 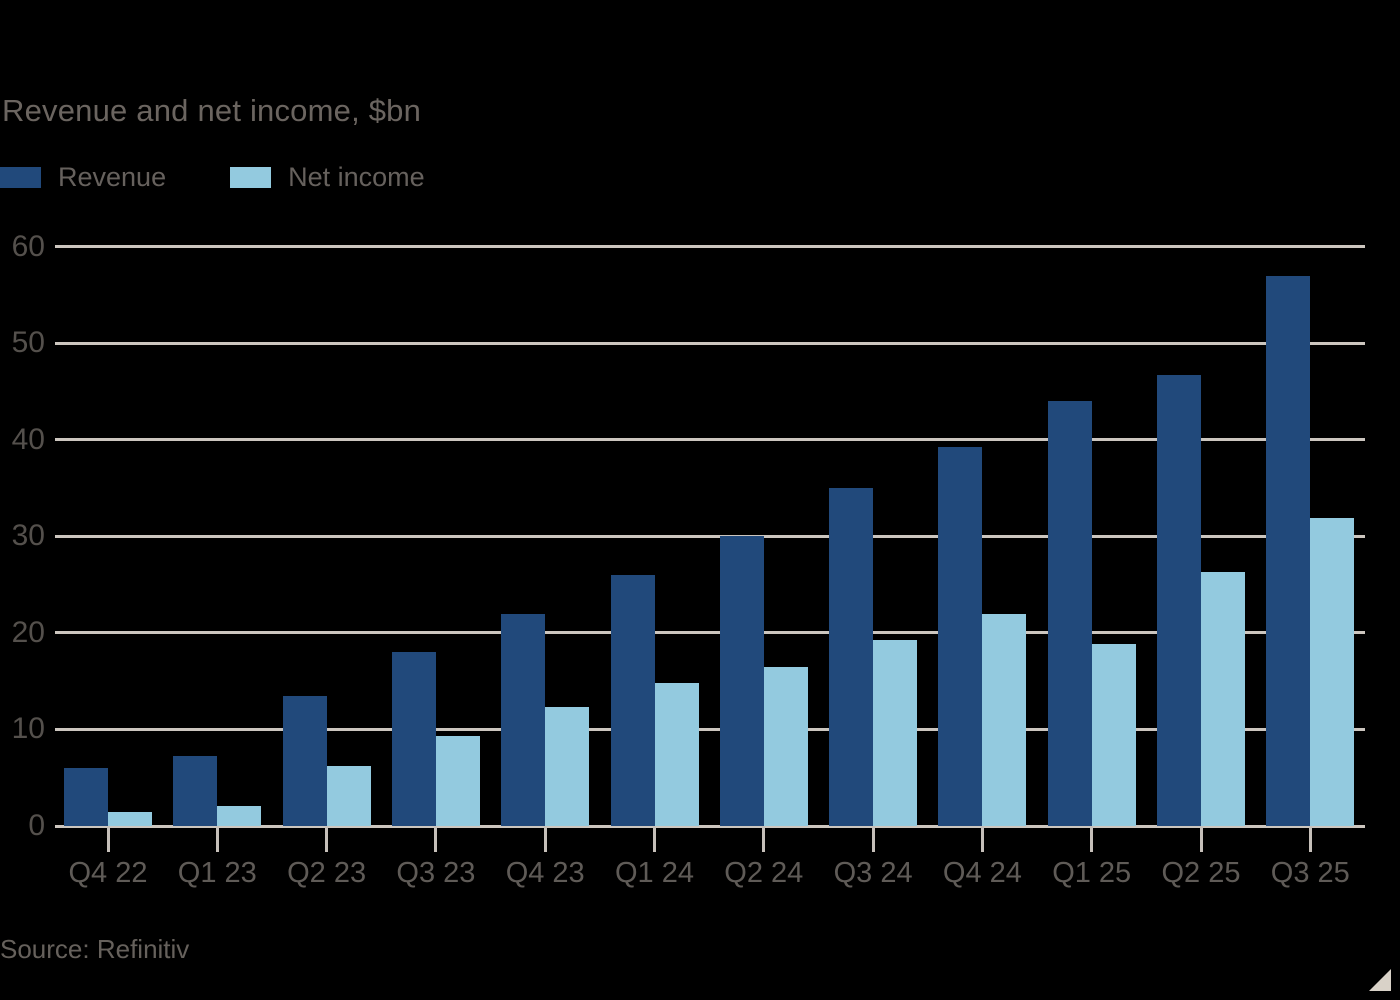 What do you see at coordinates (1201, 873) in the screenshot?
I see `x-axis-label-q2-25: Q2 25` at bounding box center [1201, 873].